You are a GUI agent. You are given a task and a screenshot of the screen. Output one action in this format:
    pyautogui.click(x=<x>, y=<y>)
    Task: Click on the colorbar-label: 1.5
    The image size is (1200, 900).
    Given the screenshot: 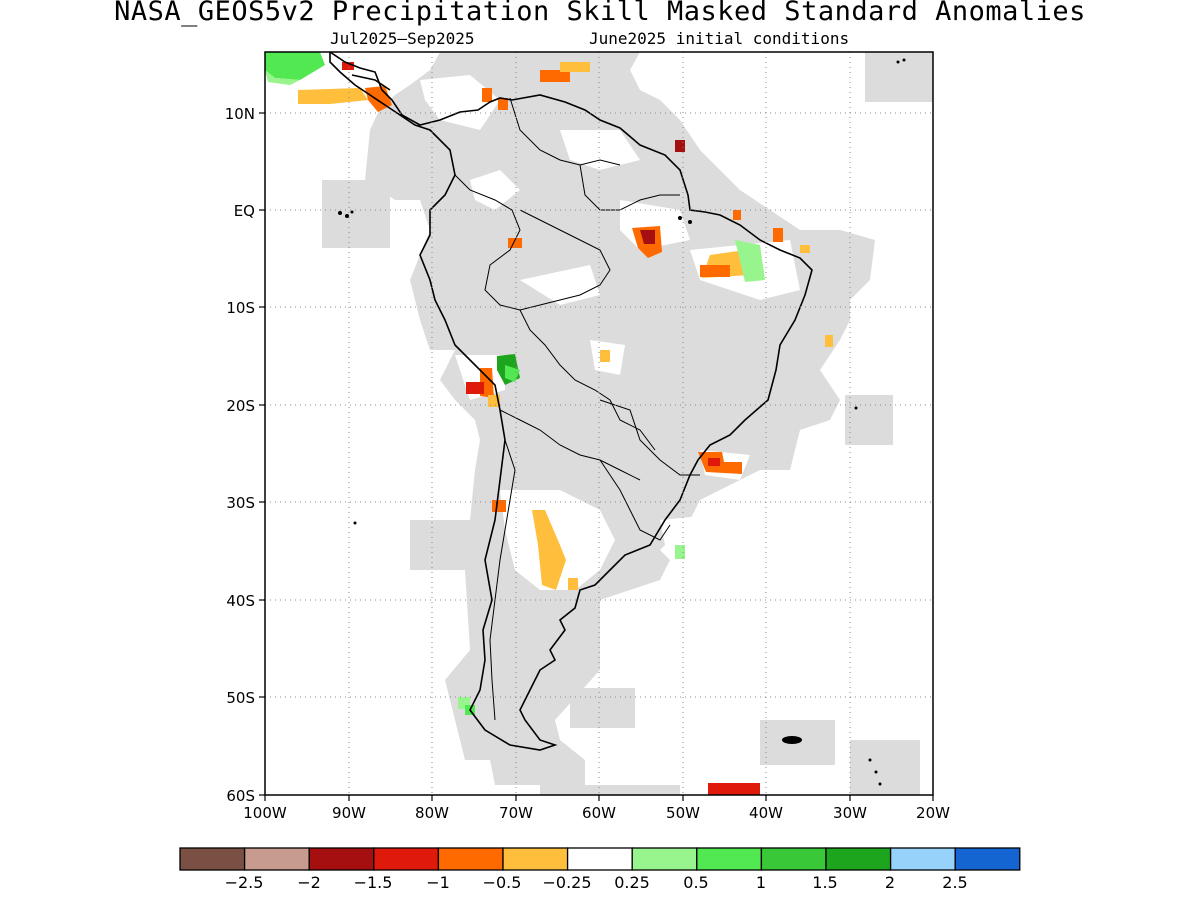 What is the action you would take?
    pyautogui.click(x=824, y=882)
    